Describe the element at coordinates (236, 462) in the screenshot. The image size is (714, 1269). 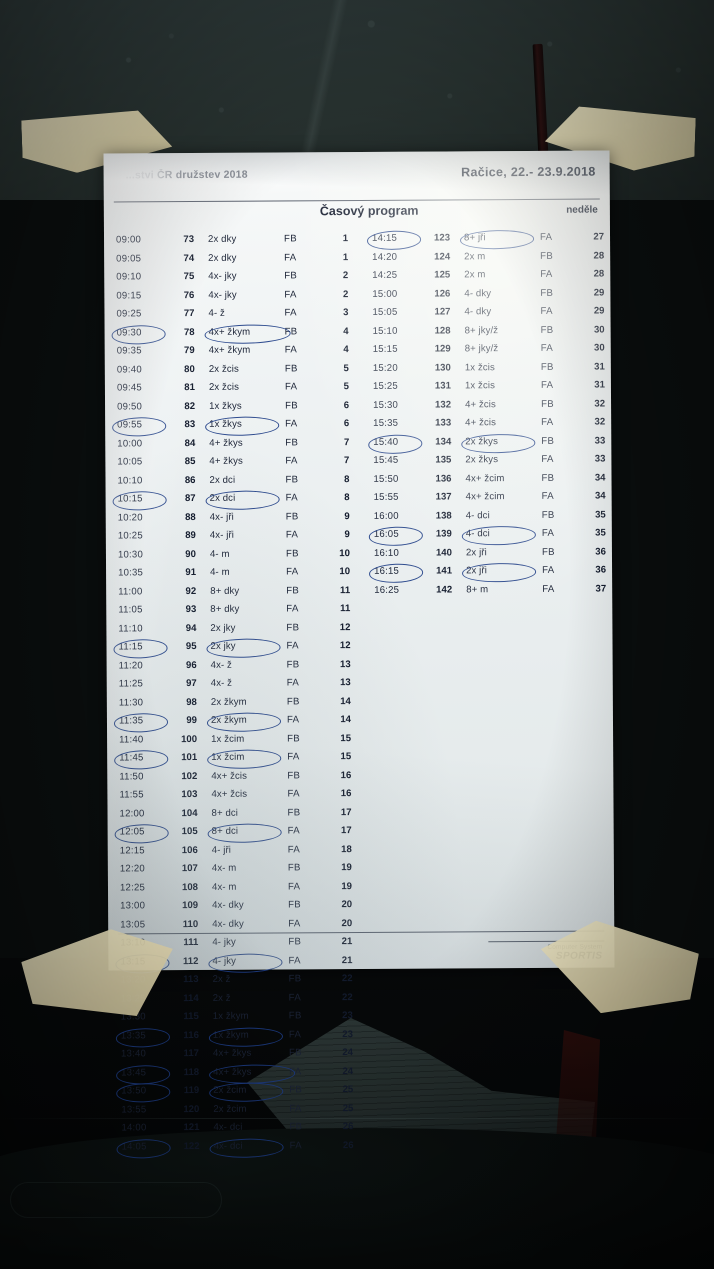
I see `schedule-row: 10:05 85 4+ žkys FA 7` at that location.